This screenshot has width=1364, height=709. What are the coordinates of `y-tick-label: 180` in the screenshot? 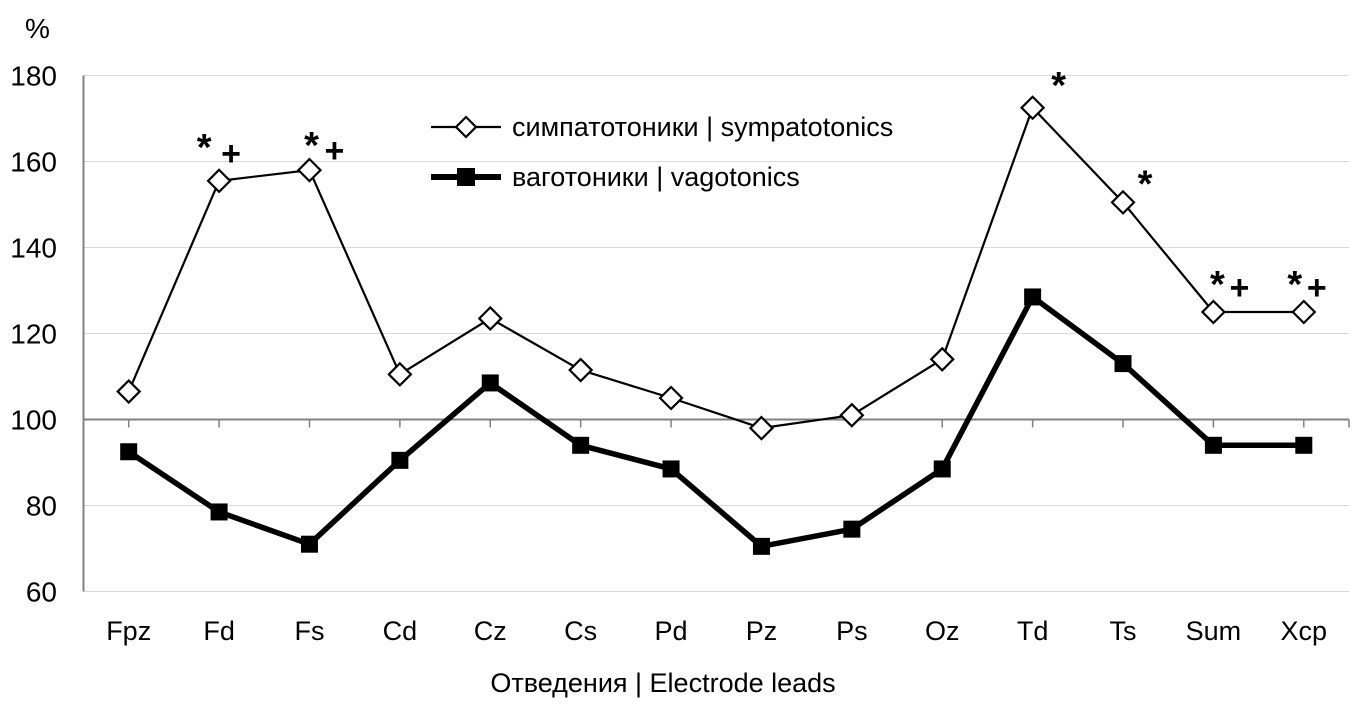 It's located at (33, 76).